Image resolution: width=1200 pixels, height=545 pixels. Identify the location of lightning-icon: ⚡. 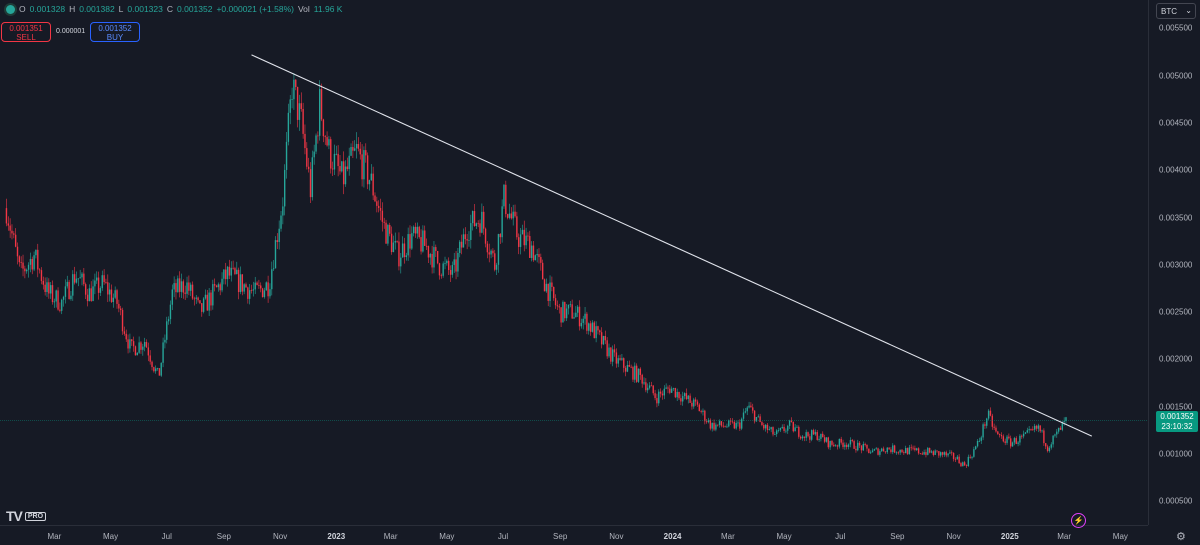
(1078, 520).